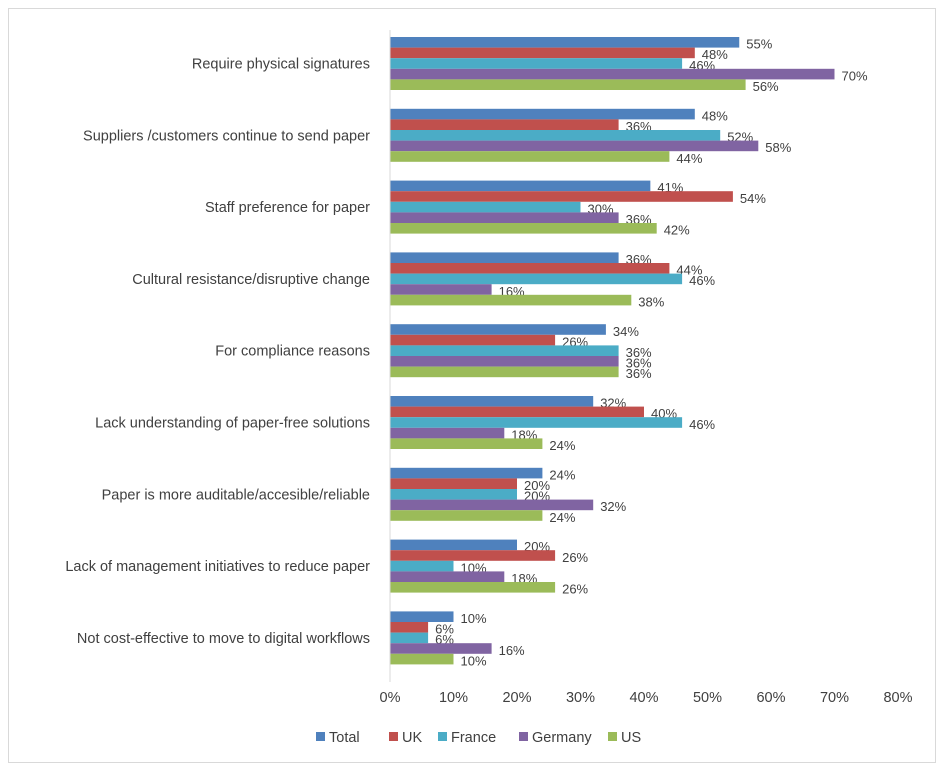 The height and width of the screenshot is (771, 945). Describe the element at coordinates (523, 736) in the screenshot. I see `legend-swatch-germany` at that location.